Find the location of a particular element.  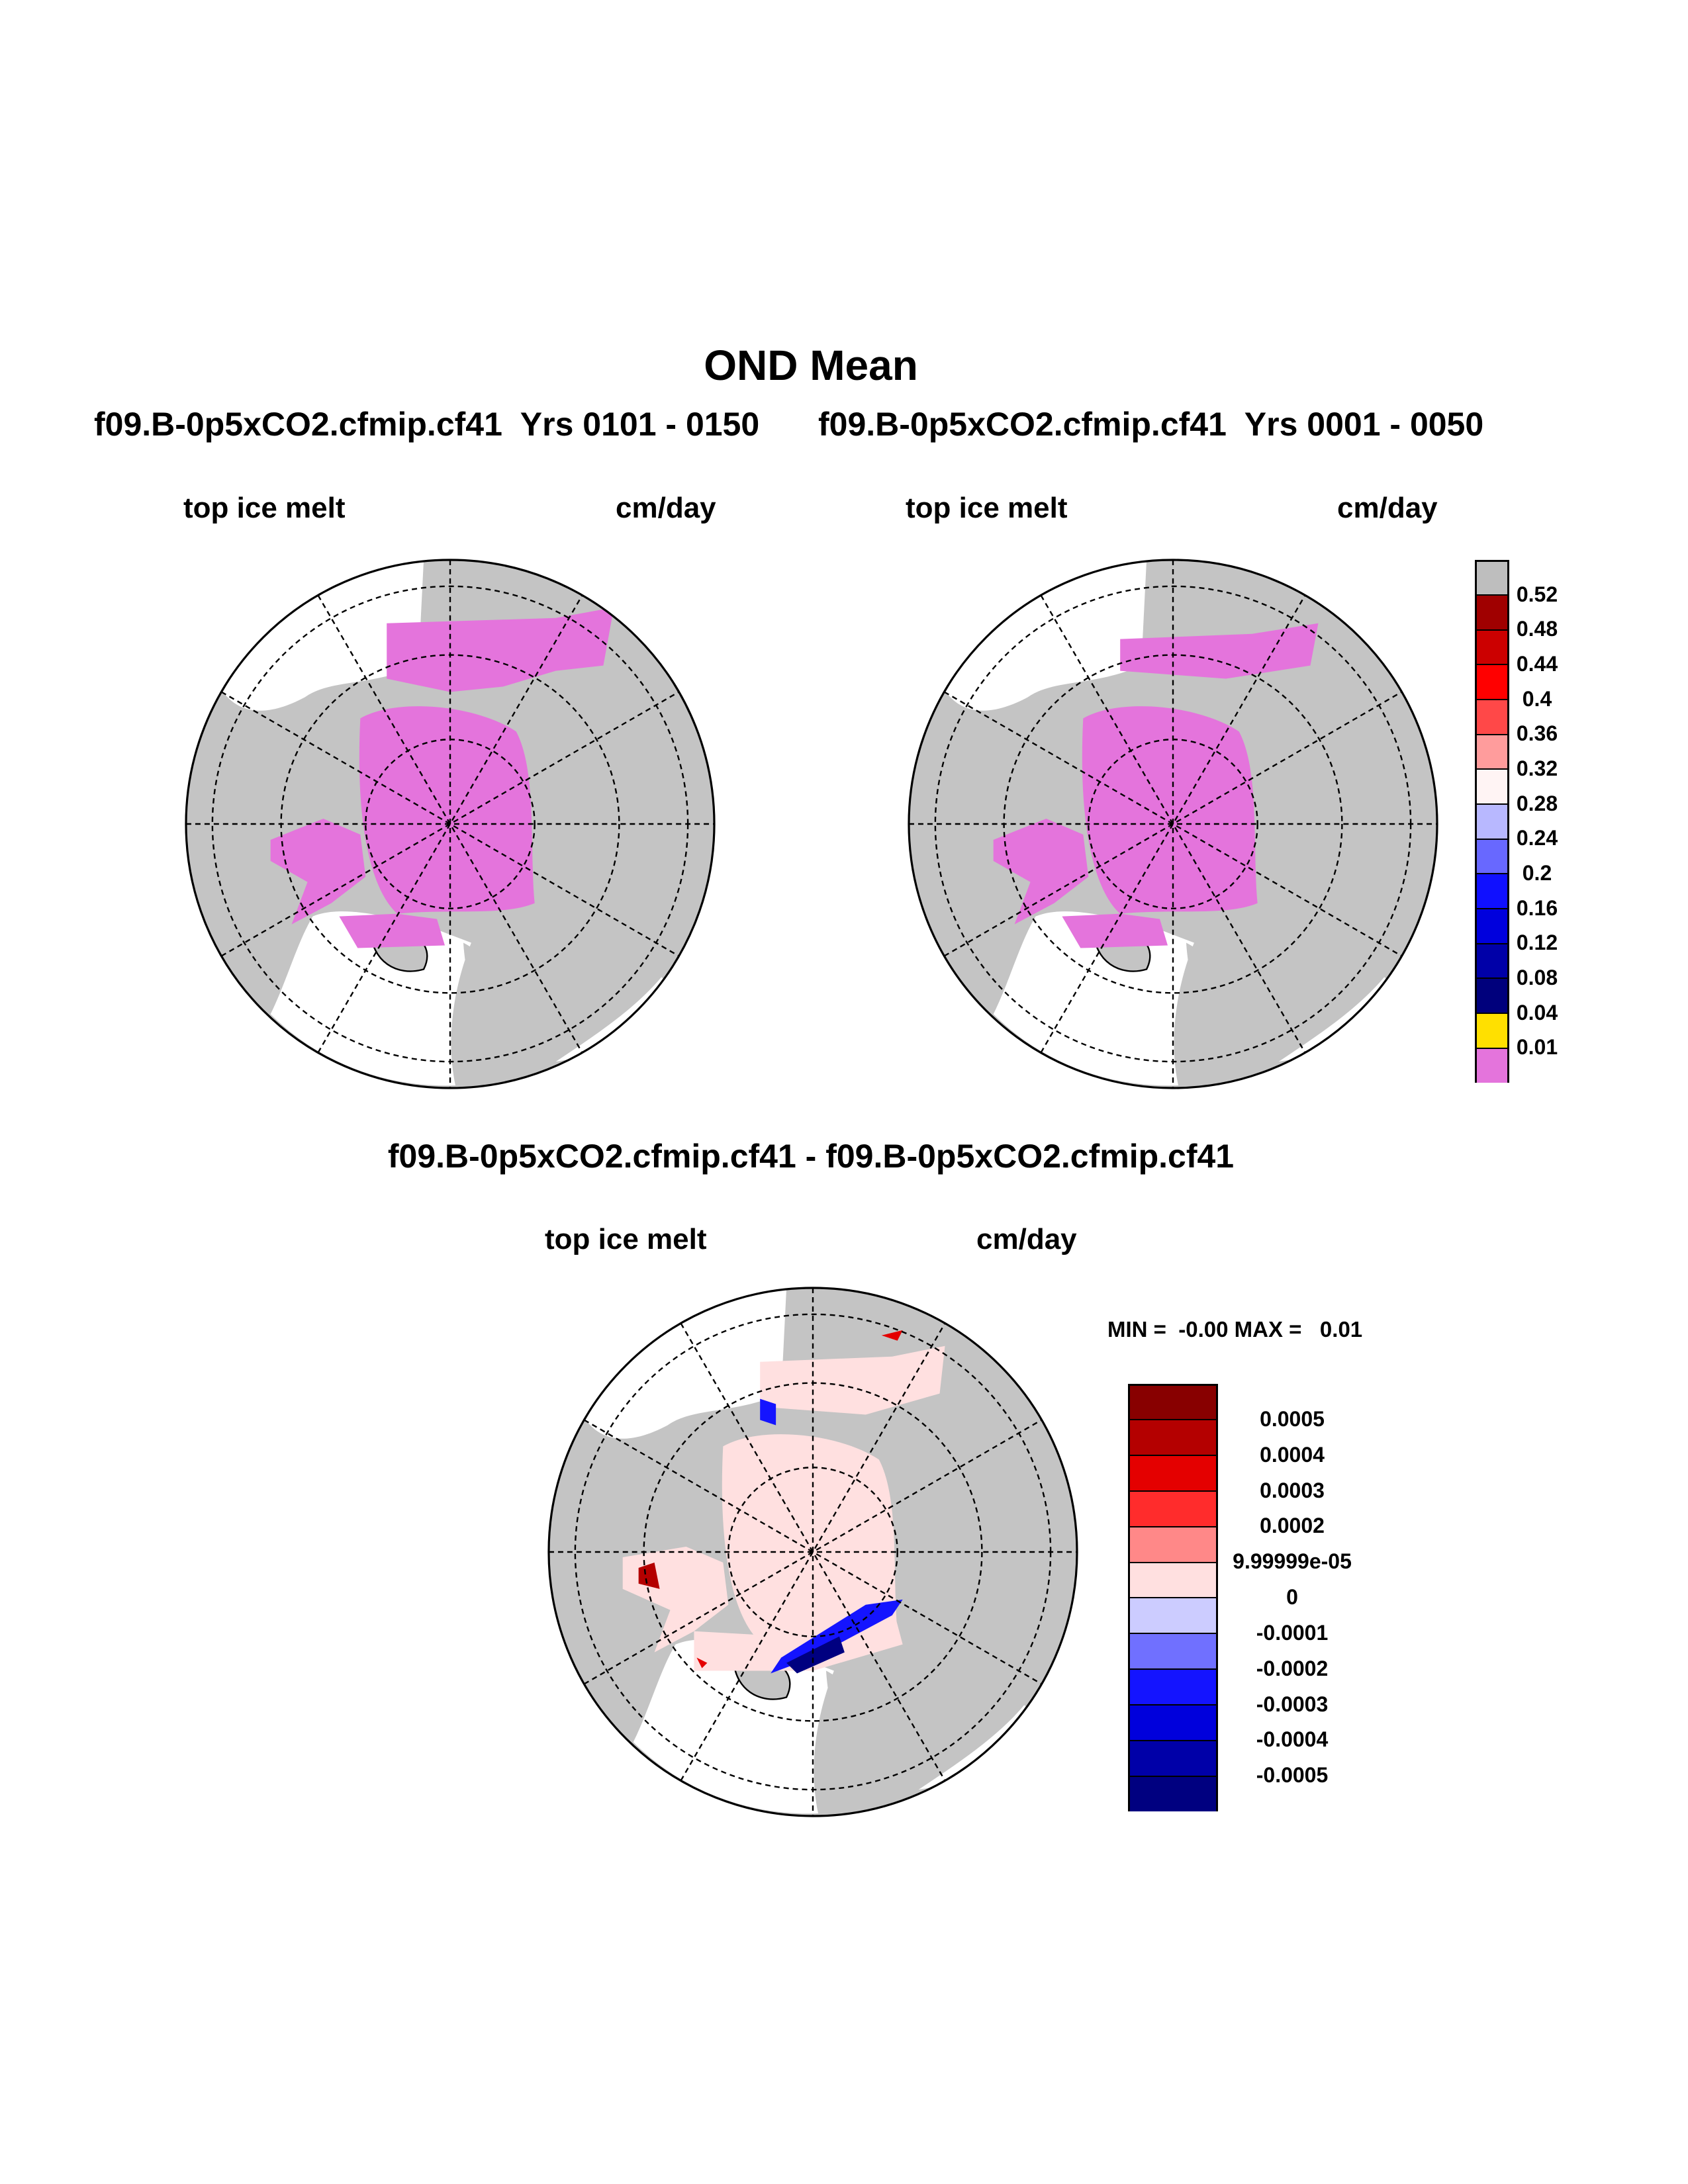

colorbar-diff is located at coordinates (1173, 1598).